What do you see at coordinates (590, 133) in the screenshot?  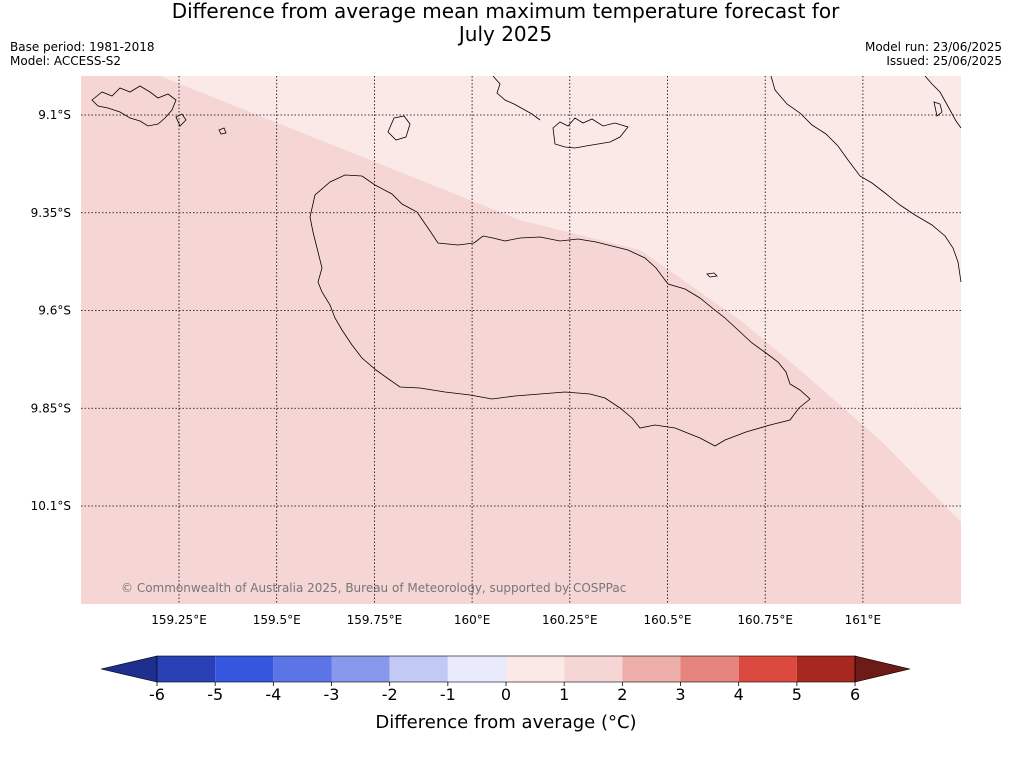 I see `coastline-florida-islands` at bounding box center [590, 133].